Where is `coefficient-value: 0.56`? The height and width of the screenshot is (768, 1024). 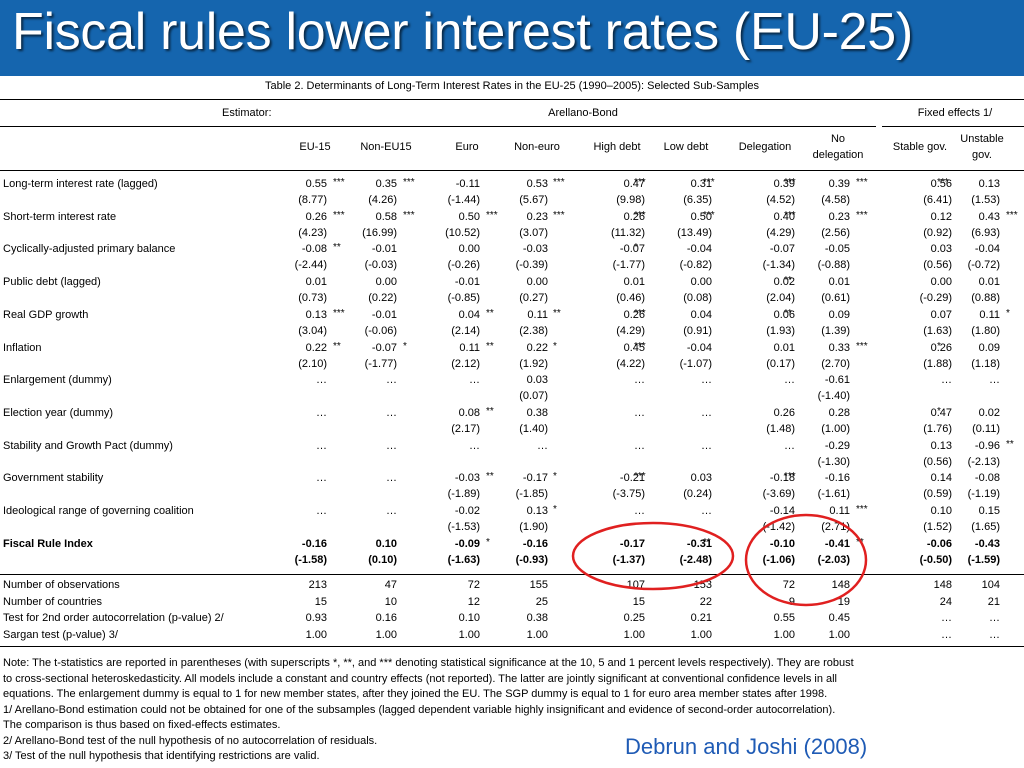
coefficient-value: 0.56 is located at coordinates (941, 184).